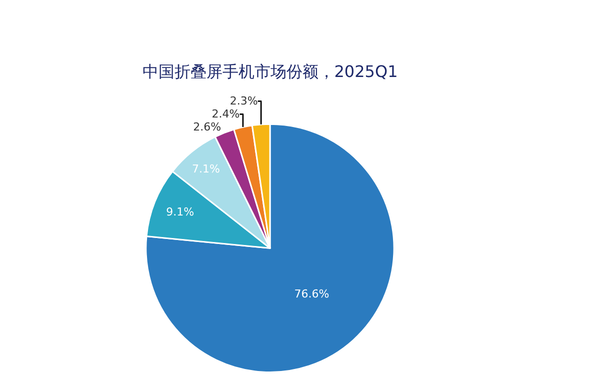  I want to click on data-label: 76.6%, so click(312, 294).